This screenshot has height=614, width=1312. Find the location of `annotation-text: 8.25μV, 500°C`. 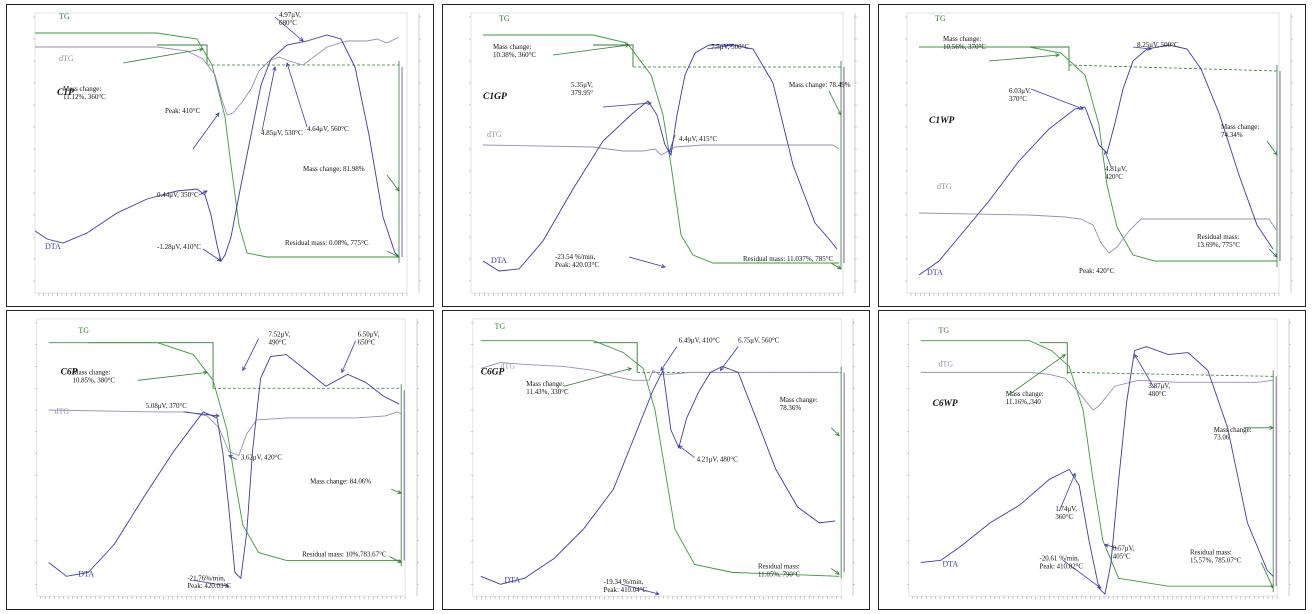

annotation-text: 8.25μV, 500°C is located at coordinates (1158, 45).